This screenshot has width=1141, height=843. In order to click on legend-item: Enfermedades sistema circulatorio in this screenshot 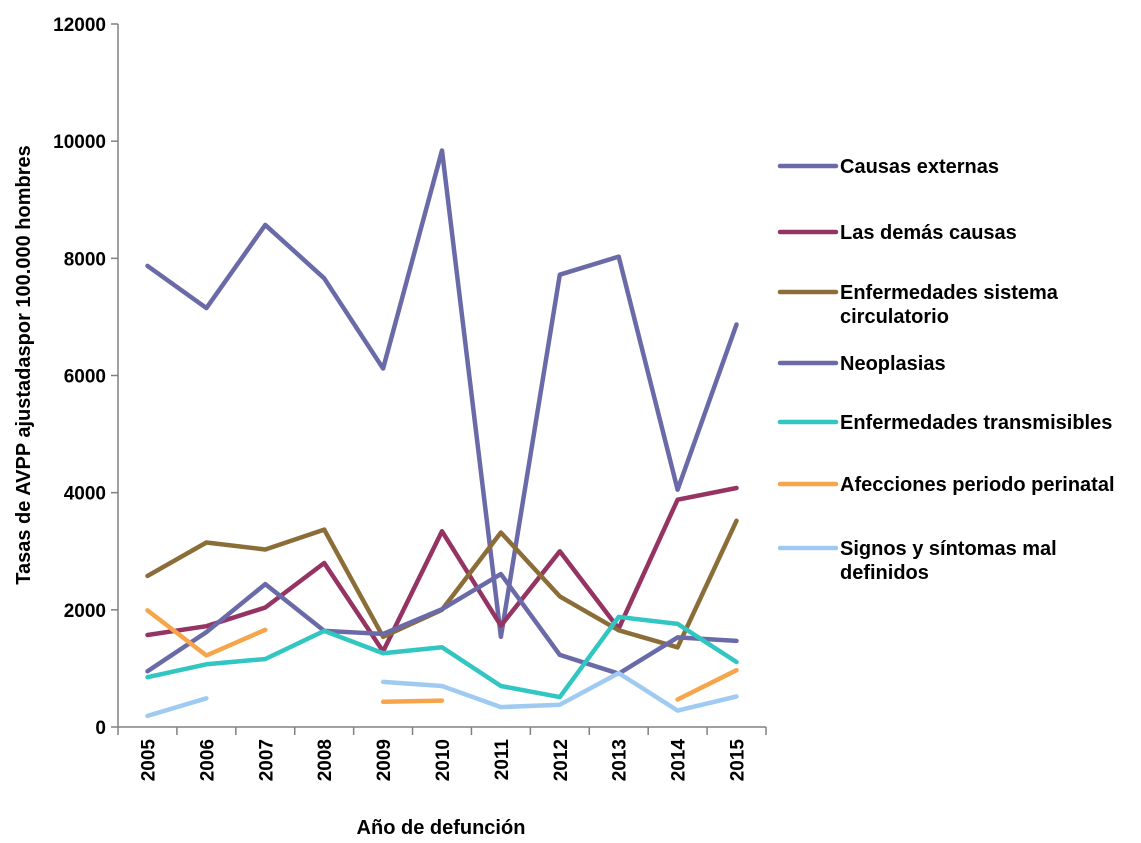, I will do `click(918, 305)`.